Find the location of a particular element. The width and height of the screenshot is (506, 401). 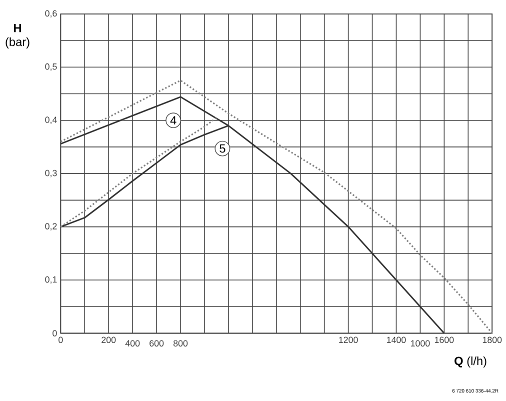

text: 1000 is located at coordinates (420, 343).